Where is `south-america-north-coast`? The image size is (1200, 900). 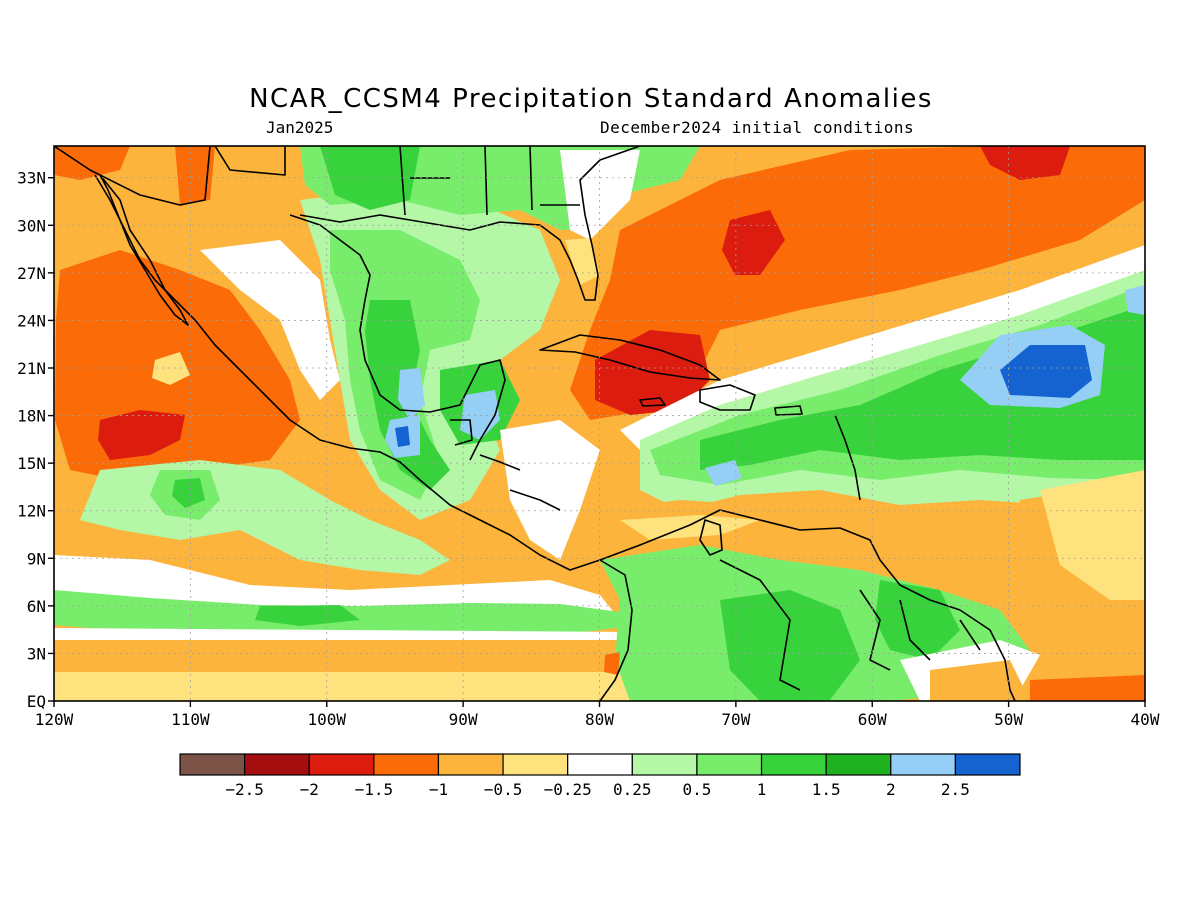
south-america-north-coast is located at coordinates (807, 605).